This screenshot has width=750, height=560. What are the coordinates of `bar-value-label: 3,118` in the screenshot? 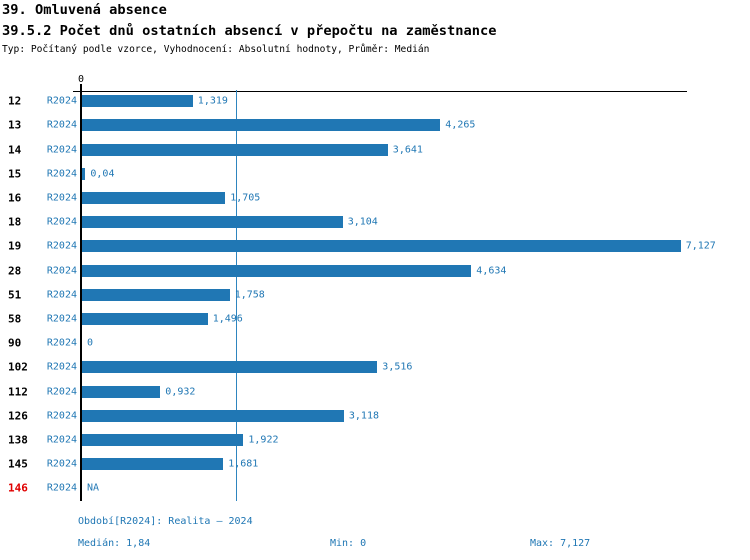 It's located at (363, 416).